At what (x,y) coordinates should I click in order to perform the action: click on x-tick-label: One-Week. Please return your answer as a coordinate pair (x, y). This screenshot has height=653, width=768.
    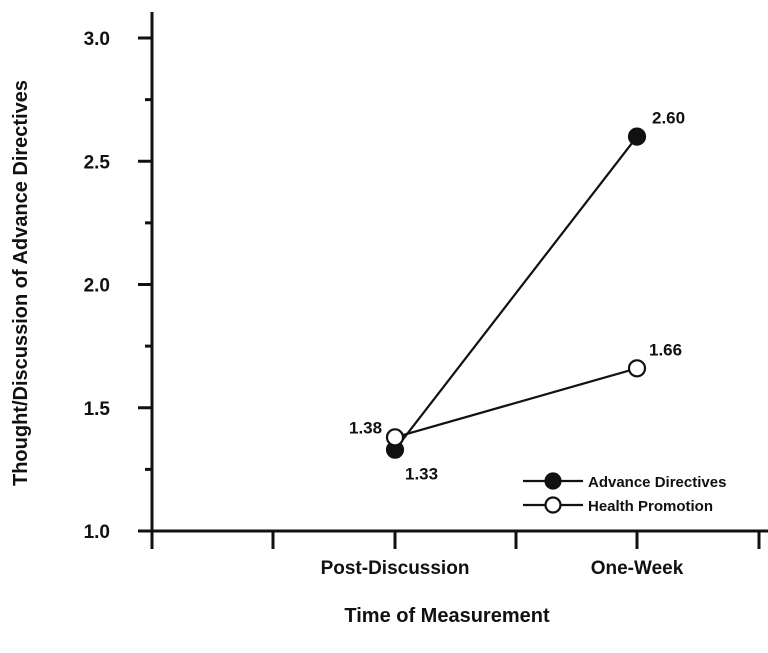
    Looking at the image, I should click on (637, 568).